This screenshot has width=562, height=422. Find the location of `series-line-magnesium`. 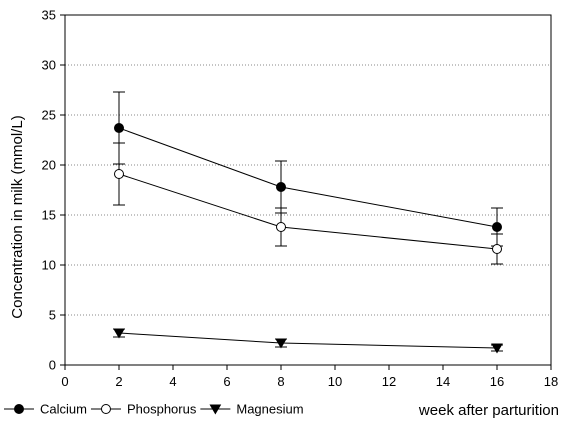

series-line-magnesium is located at coordinates (308, 340).